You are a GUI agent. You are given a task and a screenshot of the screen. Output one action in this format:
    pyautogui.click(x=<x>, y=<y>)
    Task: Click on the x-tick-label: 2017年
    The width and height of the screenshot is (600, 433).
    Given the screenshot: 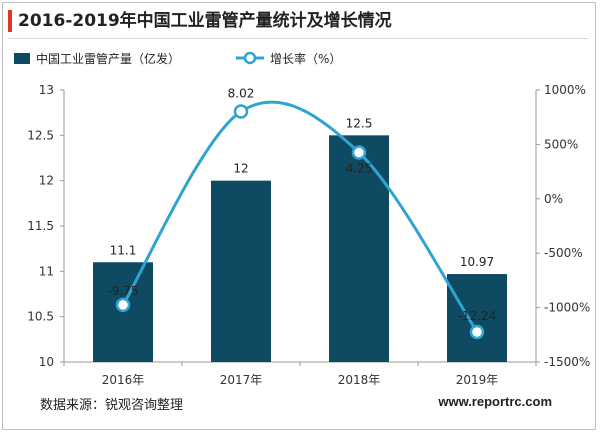 What is the action you would take?
    pyautogui.click(x=241, y=380)
    